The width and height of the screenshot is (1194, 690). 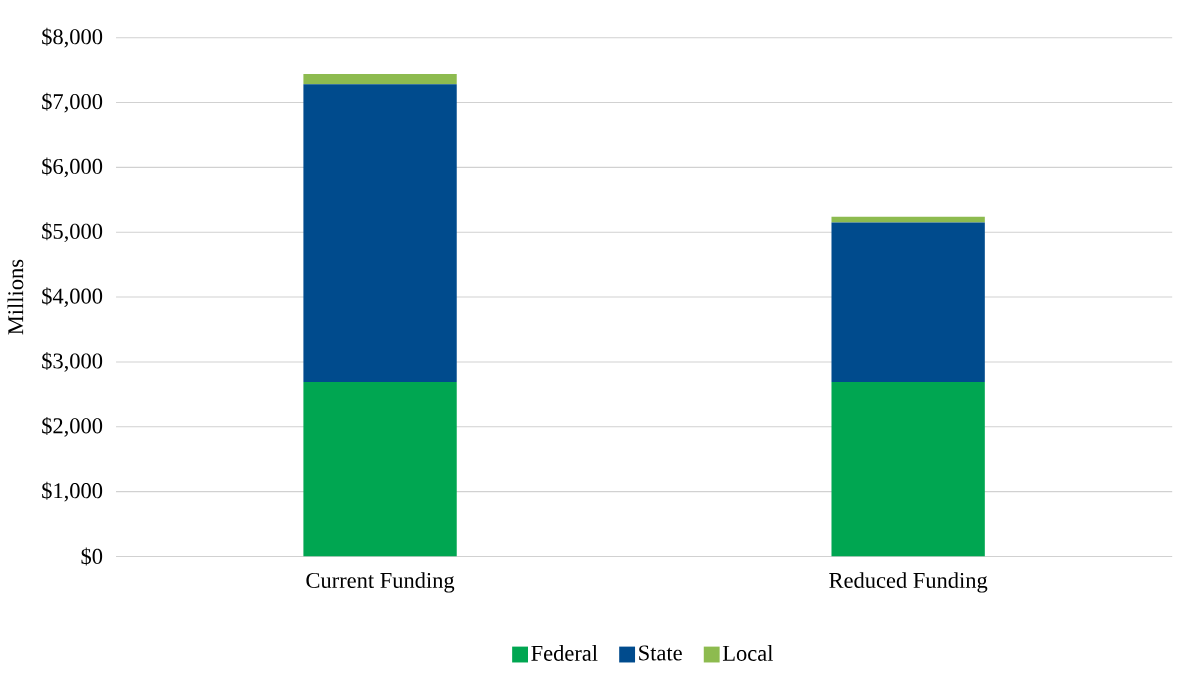 I want to click on legend-label: State, so click(x=660, y=653).